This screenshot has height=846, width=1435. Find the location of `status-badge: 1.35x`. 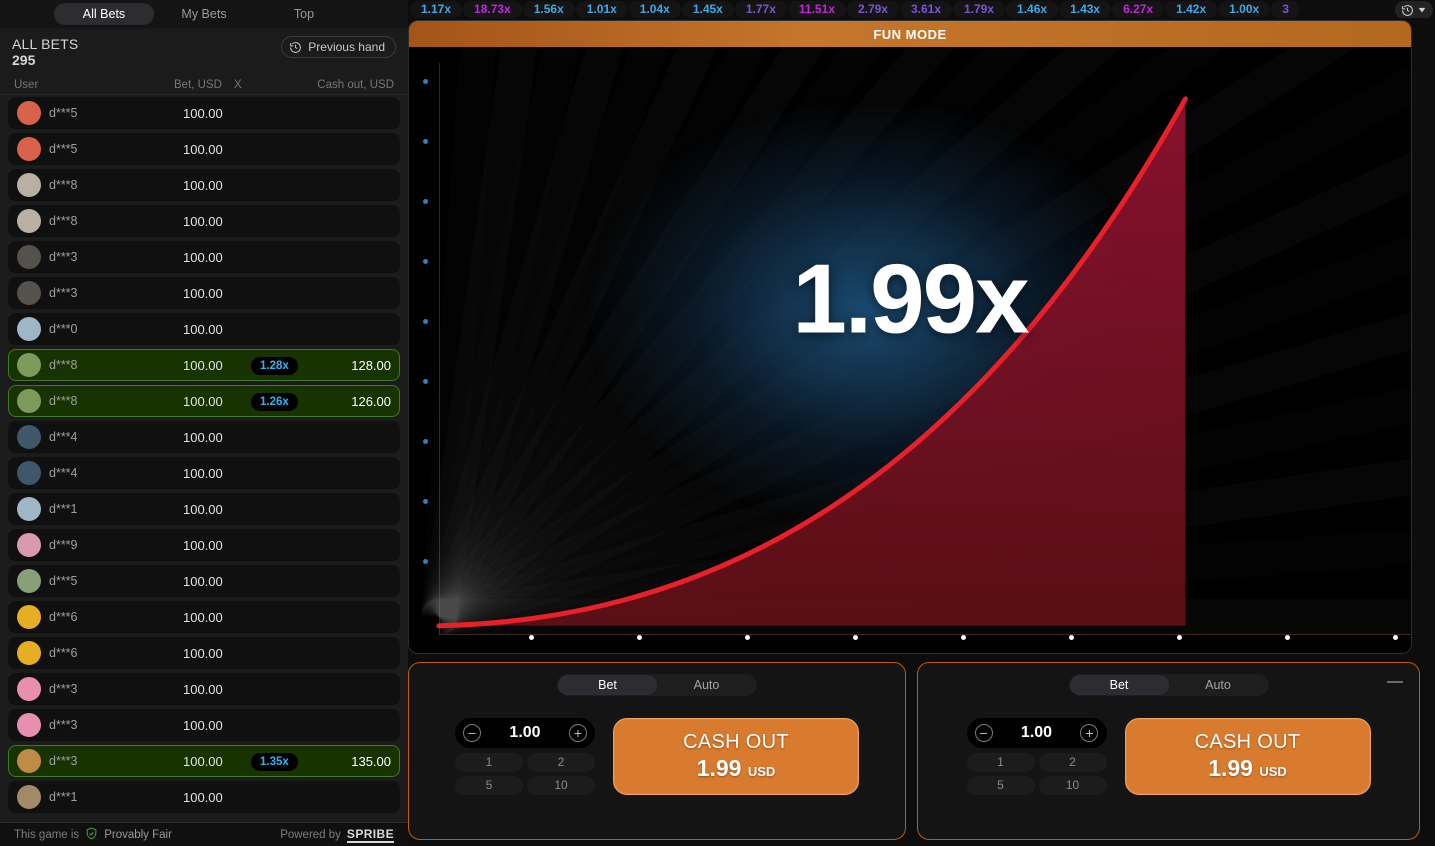

status-badge: 1.35x is located at coordinates (274, 761).